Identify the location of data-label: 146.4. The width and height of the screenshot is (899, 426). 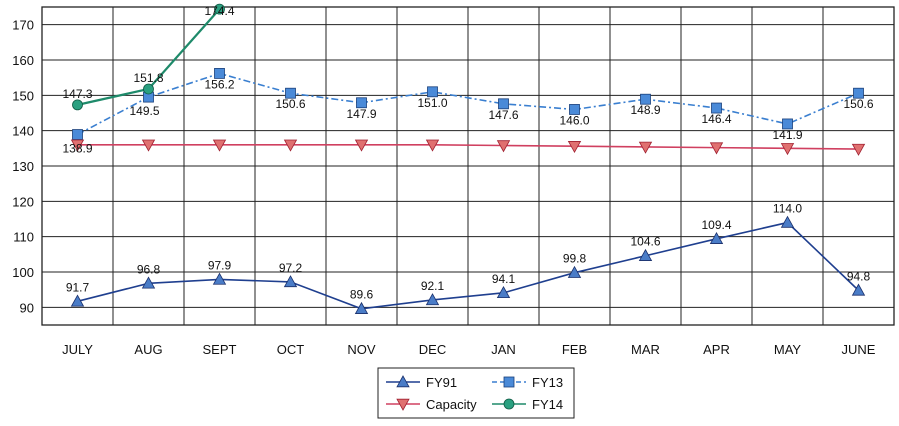
(716, 119).